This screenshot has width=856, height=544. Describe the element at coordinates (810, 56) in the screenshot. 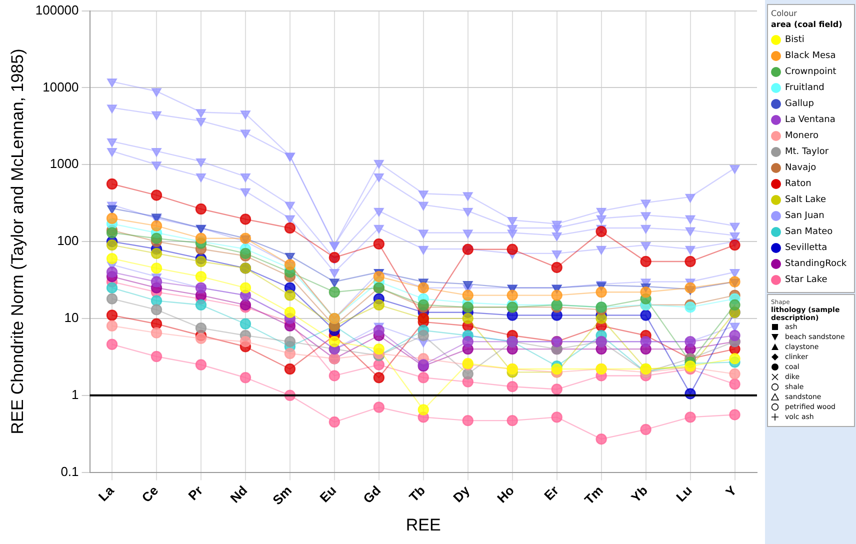

I see `legend-label: Black Mesa` at that location.